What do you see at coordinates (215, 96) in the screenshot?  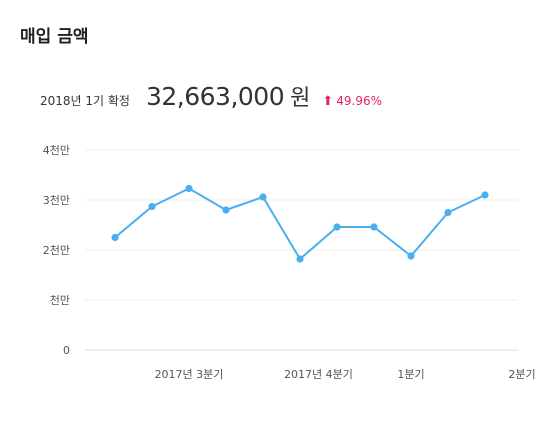 I see `total-amount: 32,663,000` at bounding box center [215, 96].